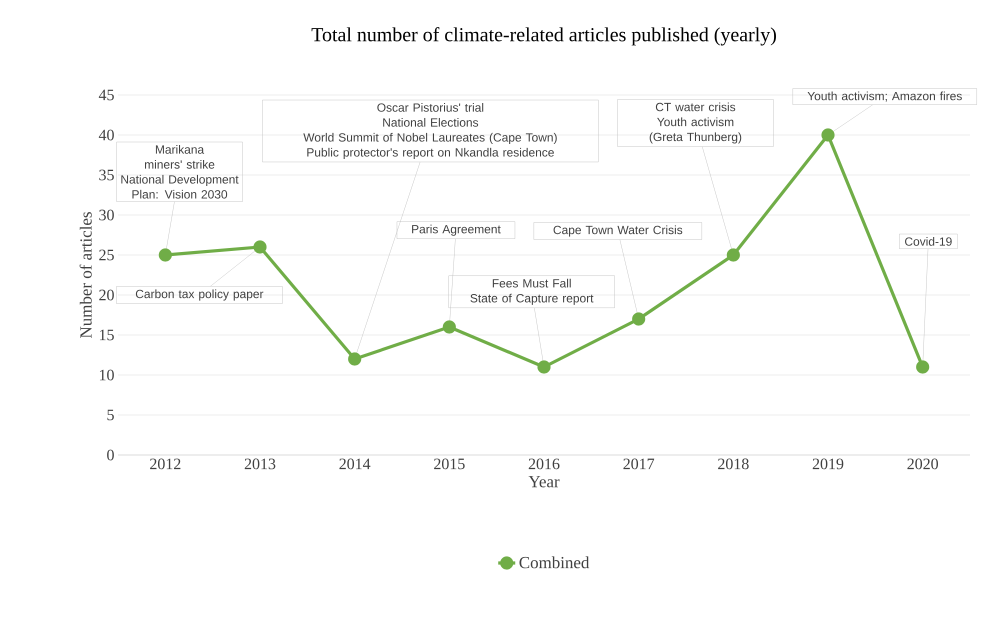 Image resolution: width=988 pixels, height=618 pixels. I want to click on chart-title: Total number of climate-related articles published (yearly), so click(544, 36).